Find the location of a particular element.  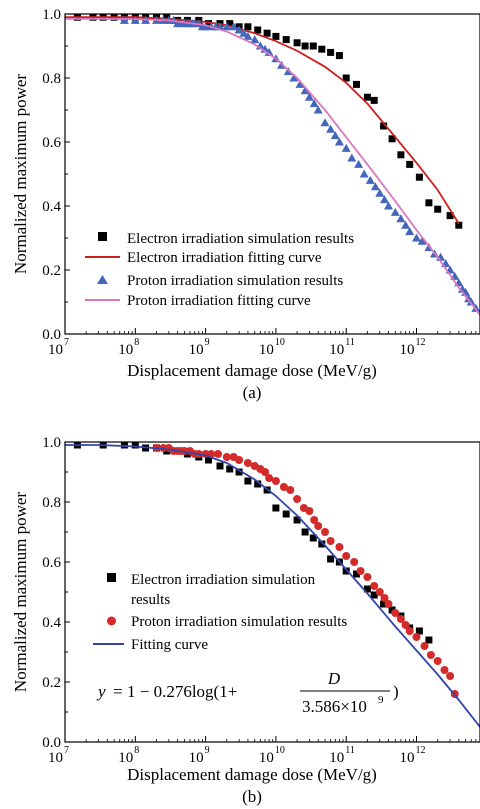

panel-a-x-tick-exponent: 8 is located at coordinates (136, 342).